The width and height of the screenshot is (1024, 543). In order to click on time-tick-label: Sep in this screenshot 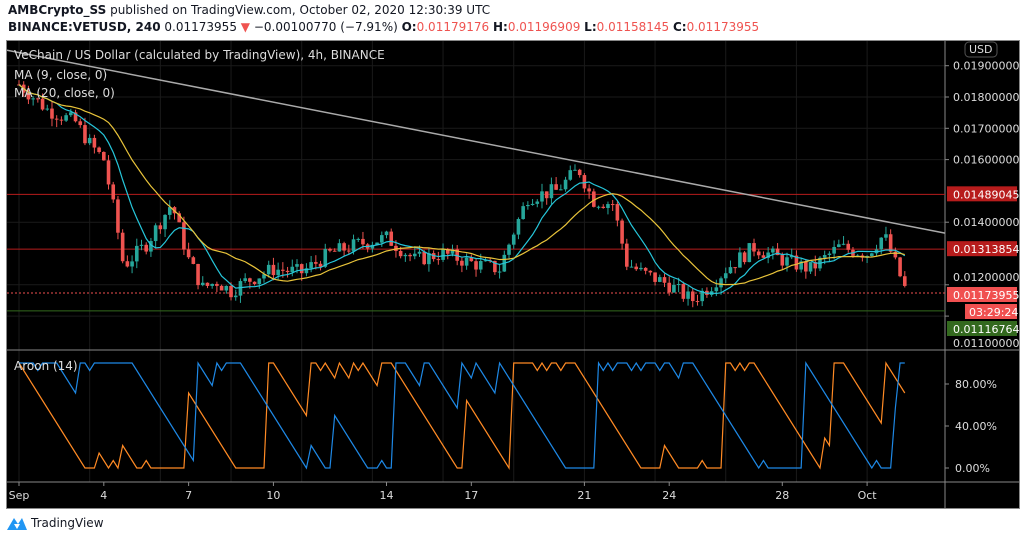, I will do `click(19, 495)`.